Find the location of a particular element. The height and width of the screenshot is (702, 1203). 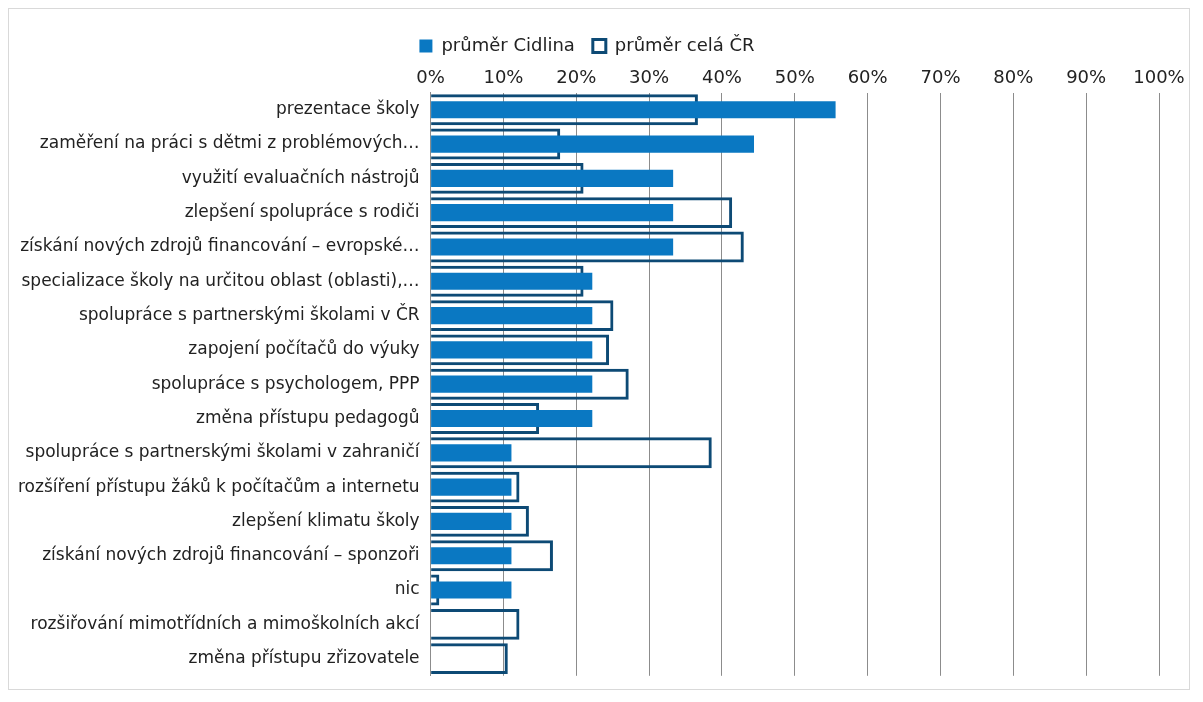

x-tick-label: 0% is located at coordinates (430, 77).